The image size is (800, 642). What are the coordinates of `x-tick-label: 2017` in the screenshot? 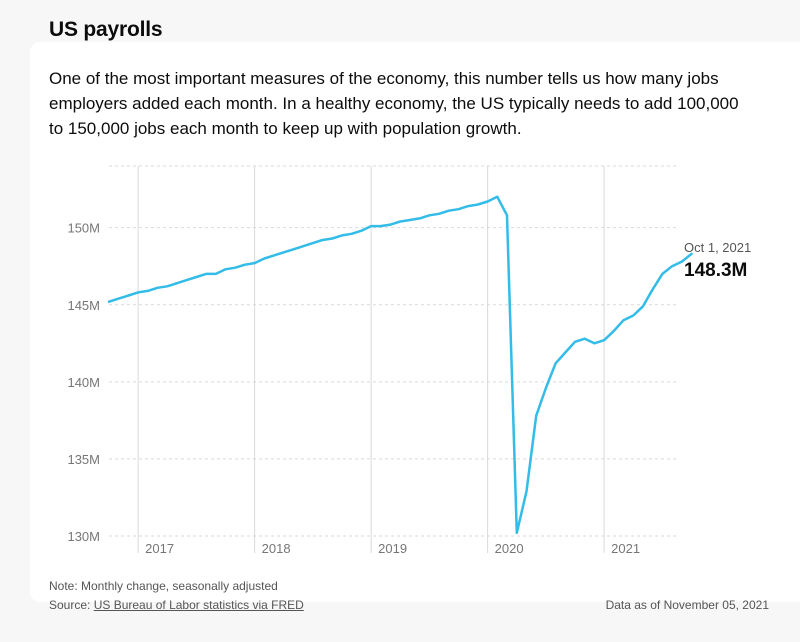 It's located at (159, 548).